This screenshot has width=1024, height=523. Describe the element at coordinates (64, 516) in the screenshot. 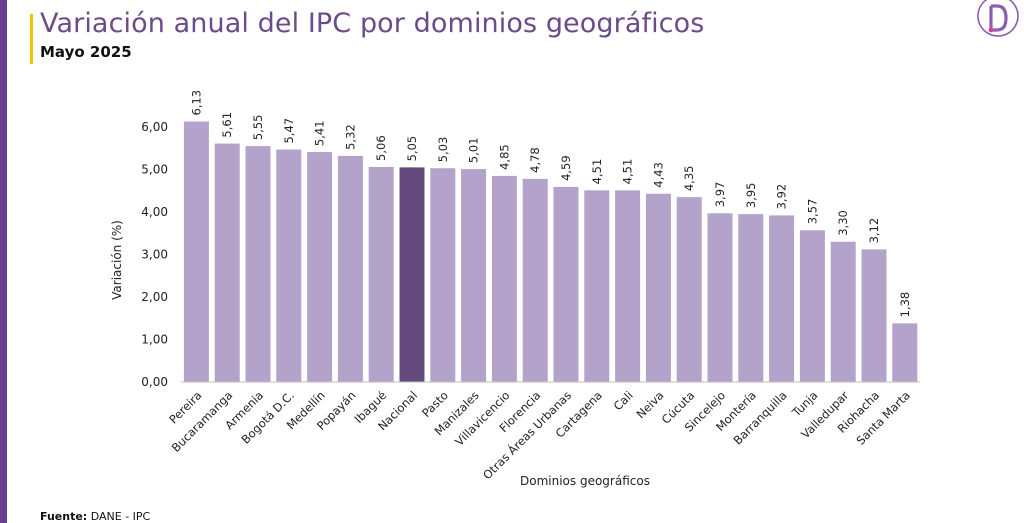

I see `source-label: Fuente:` at that location.